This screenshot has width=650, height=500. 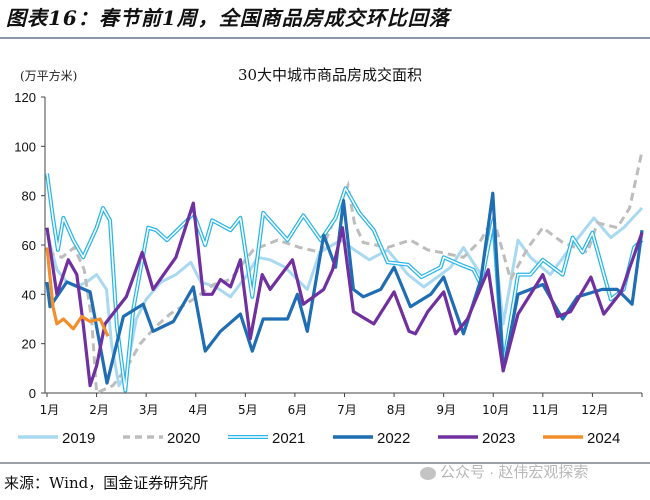 I want to click on watermark: 公众号 · 赵伟宏观探索, so click(x=504, y=471).